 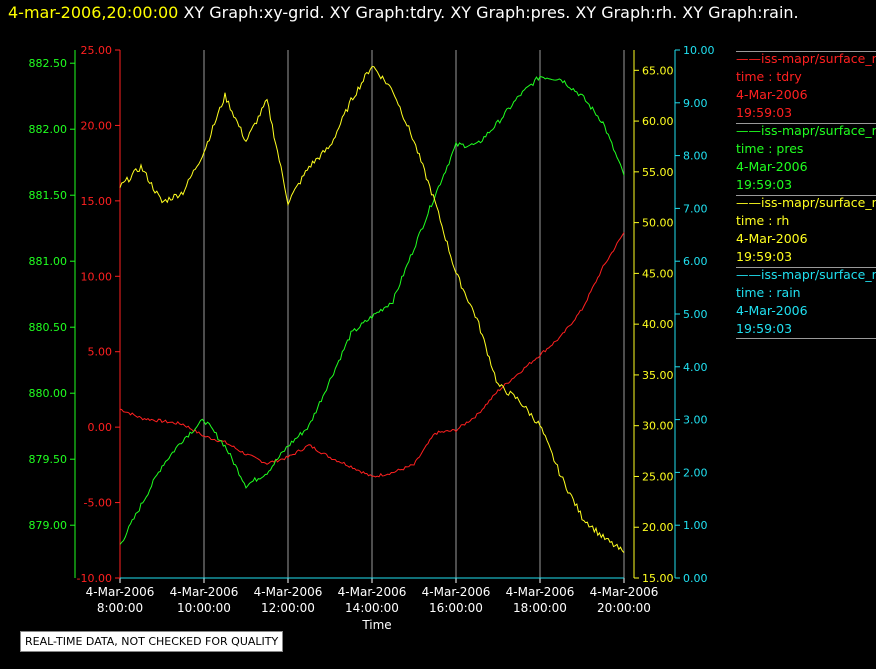 What do you see at coordinates (48, 261) in the screenshot?
I see `pres-tick-label: 881.00` at bounding box center [48, 261].